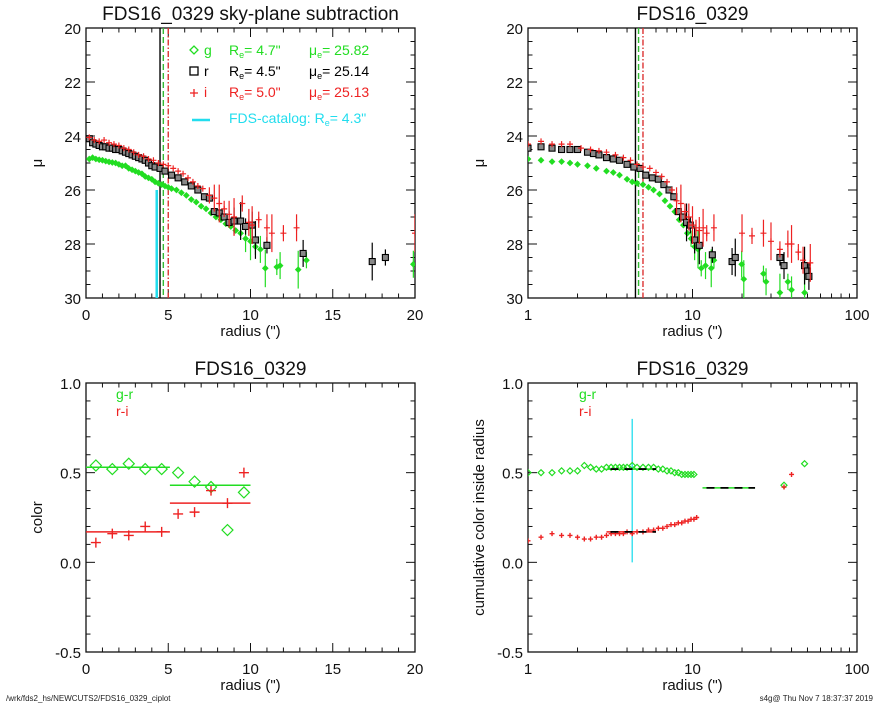  I want to click on y-tick-label: 1.0, so click(512, 384).